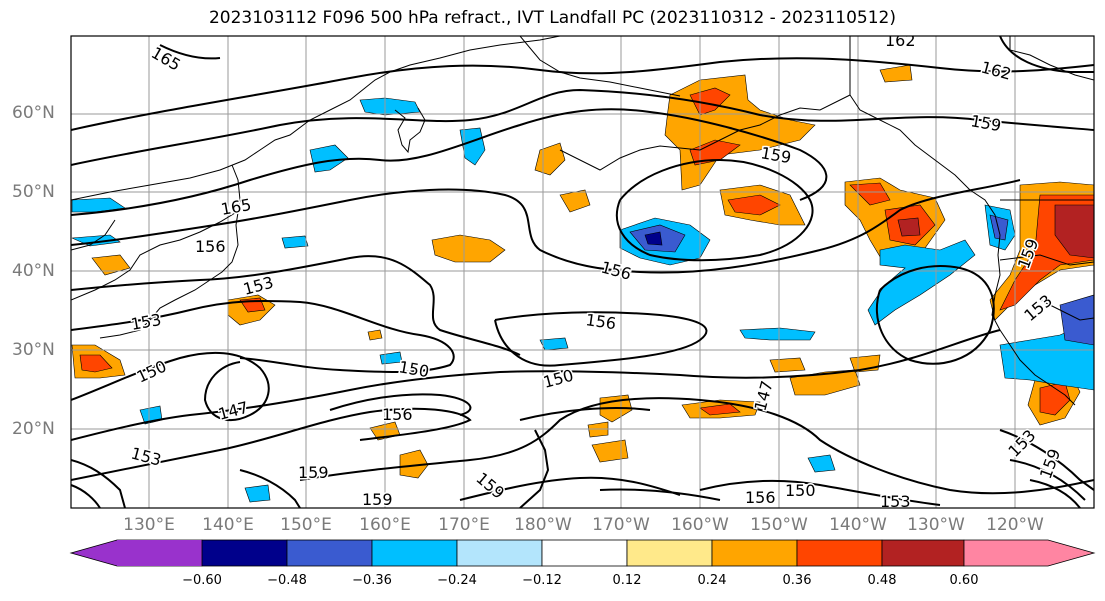  What do you see at coordinates (287, 580) in the screenshot?
I see `colorbar-tick-label: −0.48` at bounding box center [287, 580].